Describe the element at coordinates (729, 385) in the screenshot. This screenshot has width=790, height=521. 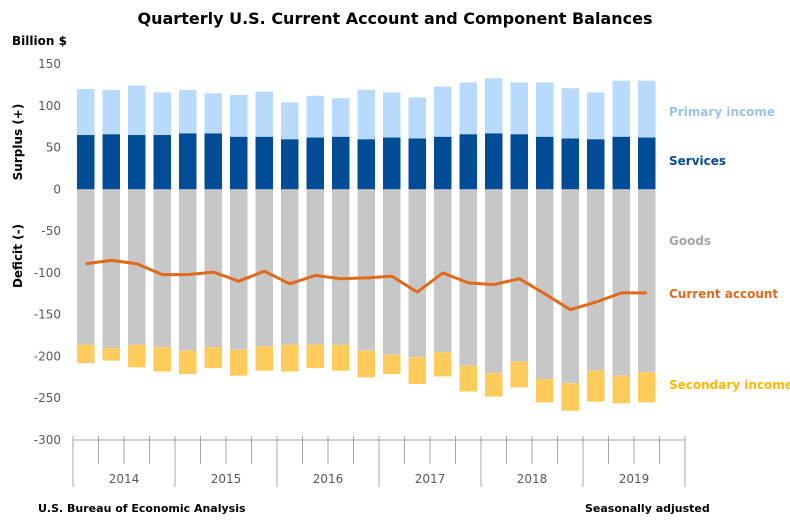
I see `legend-label-secondary-income: Secondary income` at that location.